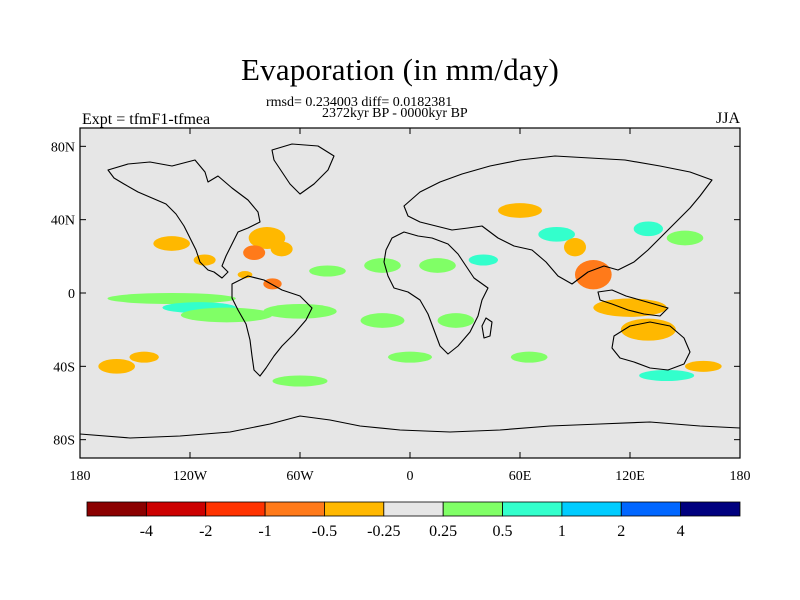 The width and height of the screenshot is (800, 600). Describe the element at coordinates (651, 346) in the screenshot. I see `australia-coastline` at that location.